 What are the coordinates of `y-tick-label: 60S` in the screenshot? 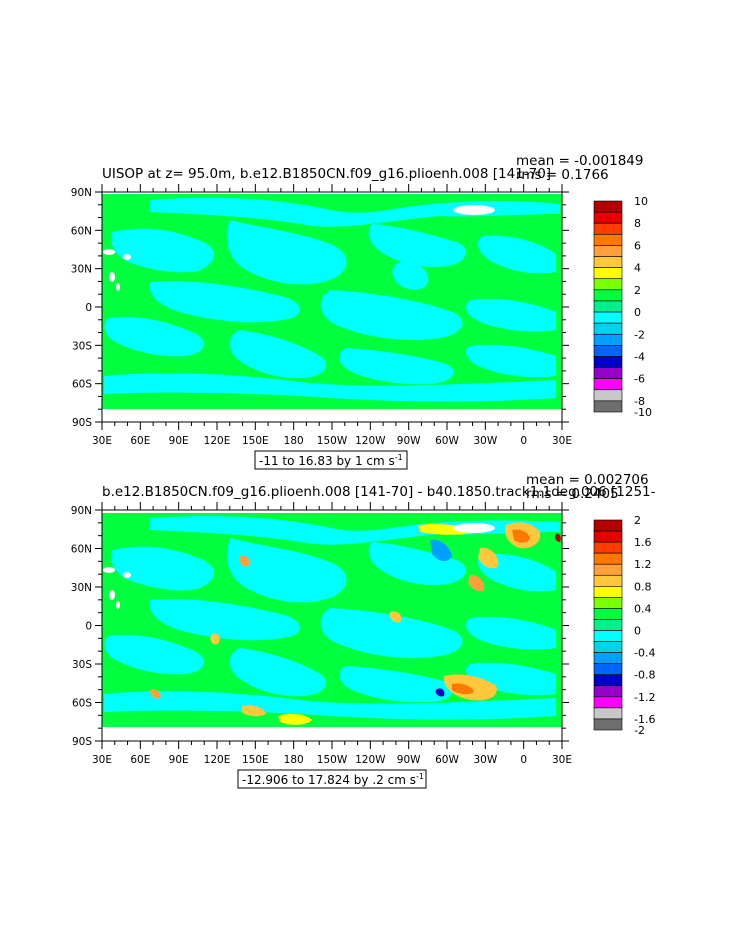 It's located at (82, 704).